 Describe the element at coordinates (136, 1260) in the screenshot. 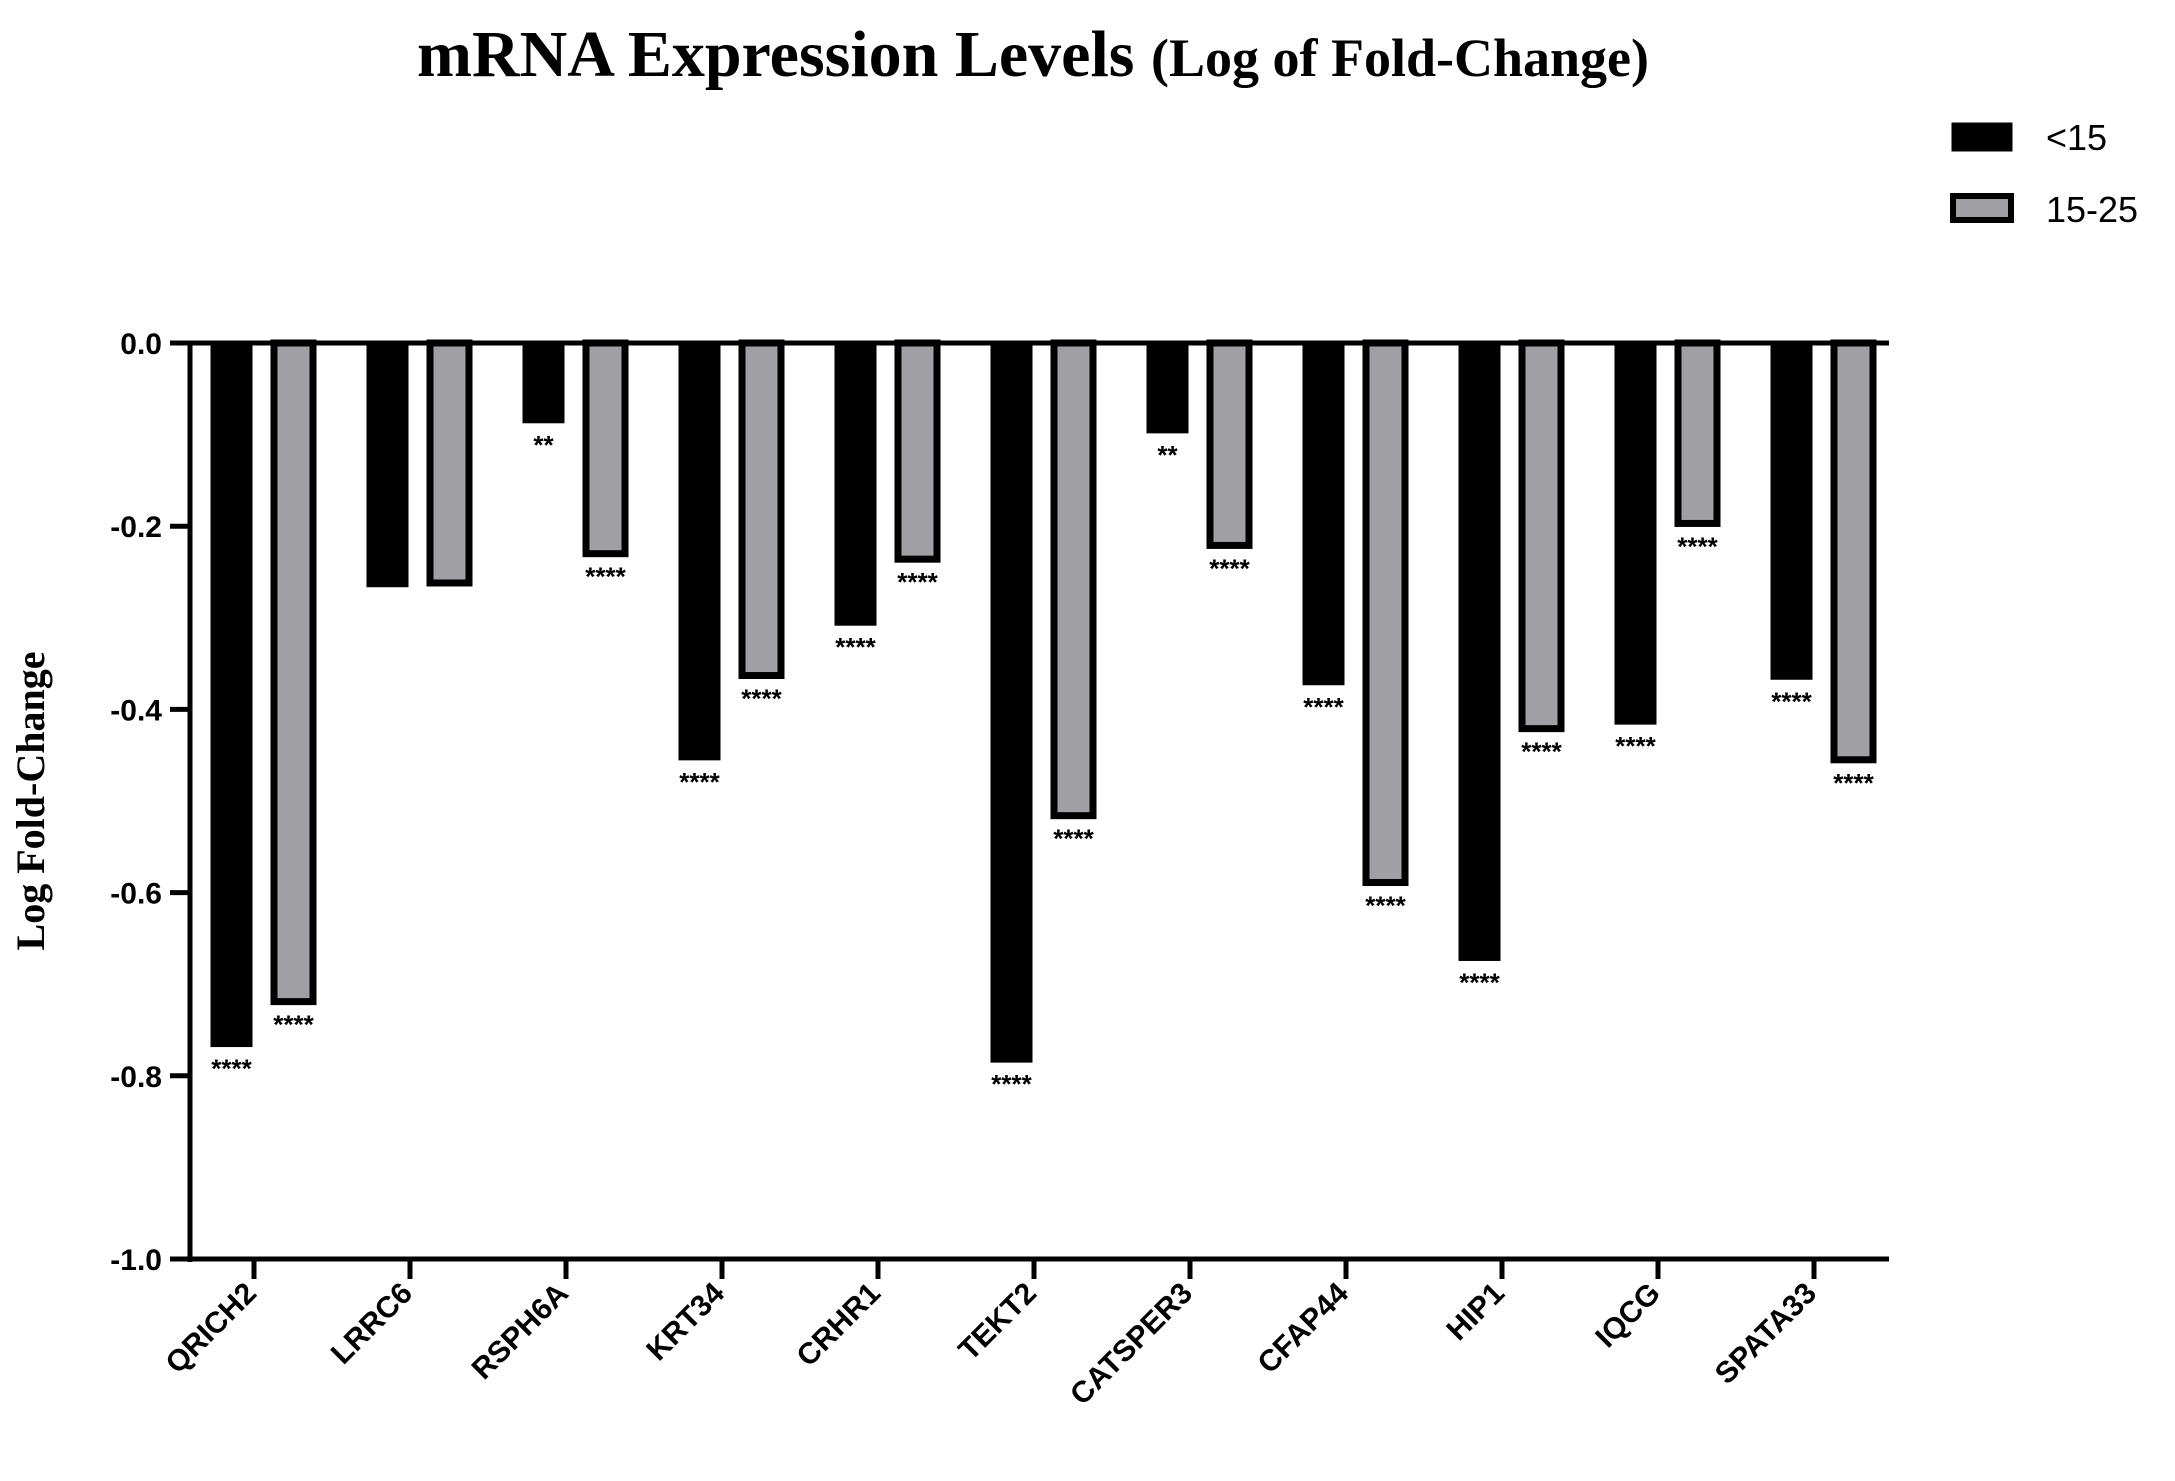

I see `y-tick-label: -1.0` at that location.